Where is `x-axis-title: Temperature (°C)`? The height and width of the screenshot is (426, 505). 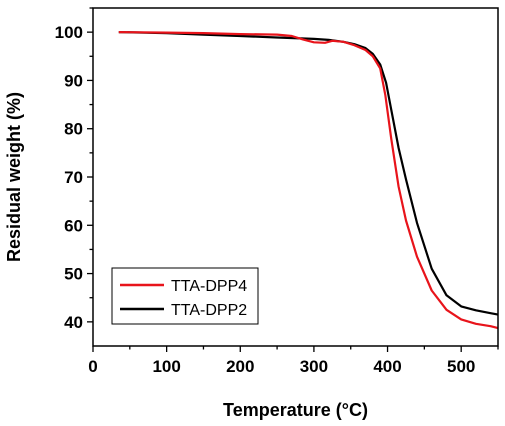 x-axis-title: Temperature (°C) is located at coordinates (295, 410).